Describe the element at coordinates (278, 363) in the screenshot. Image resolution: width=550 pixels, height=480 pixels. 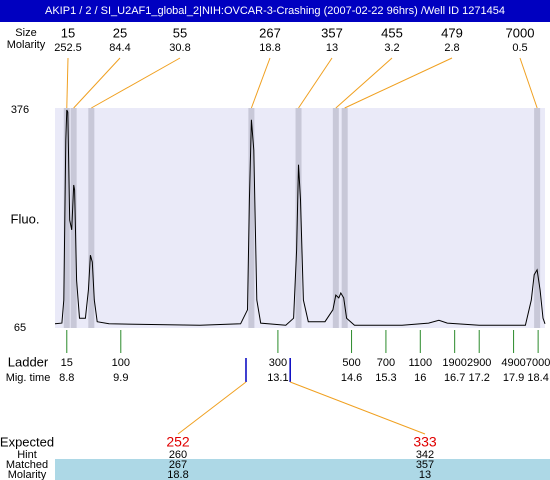
I see `ladder-size: 300` at that location.